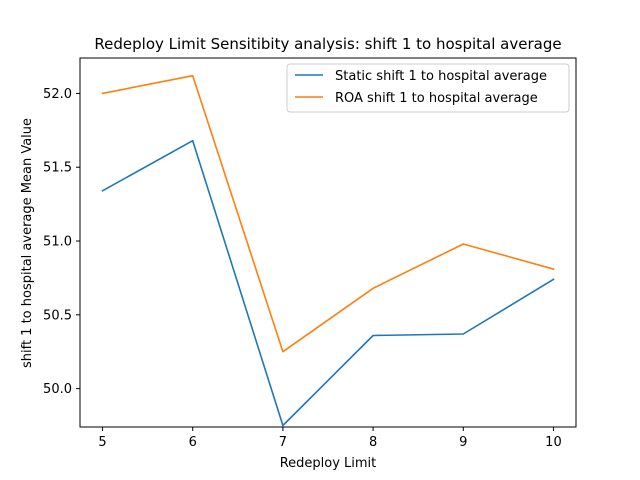 This screenshot has width=640, height=480. Describe the element at coordinates (102, 442) in the screenshot. I see `x-tick-label: 5` at that location.